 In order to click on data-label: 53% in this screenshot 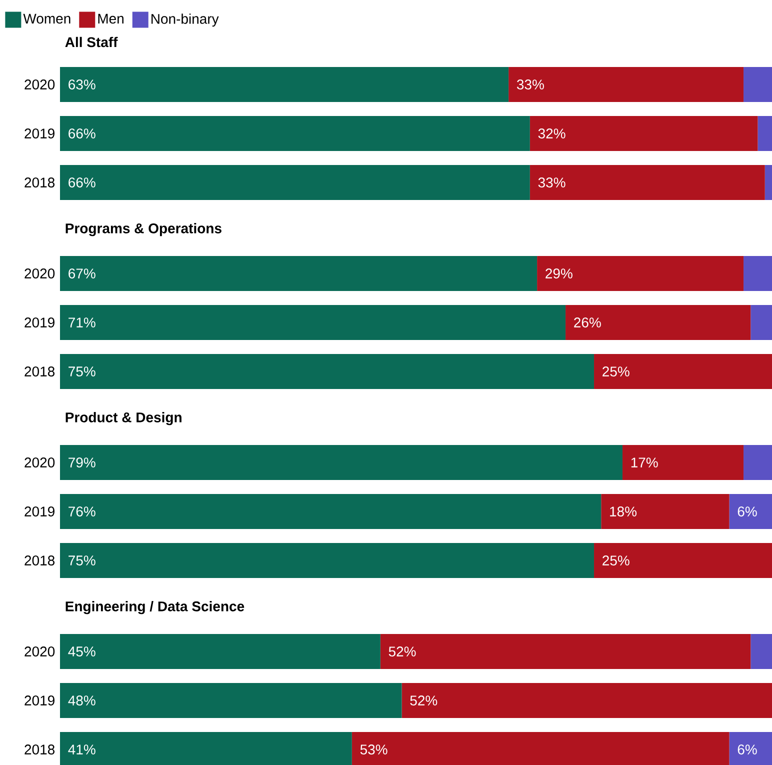, I will do `click(374, 749)`.